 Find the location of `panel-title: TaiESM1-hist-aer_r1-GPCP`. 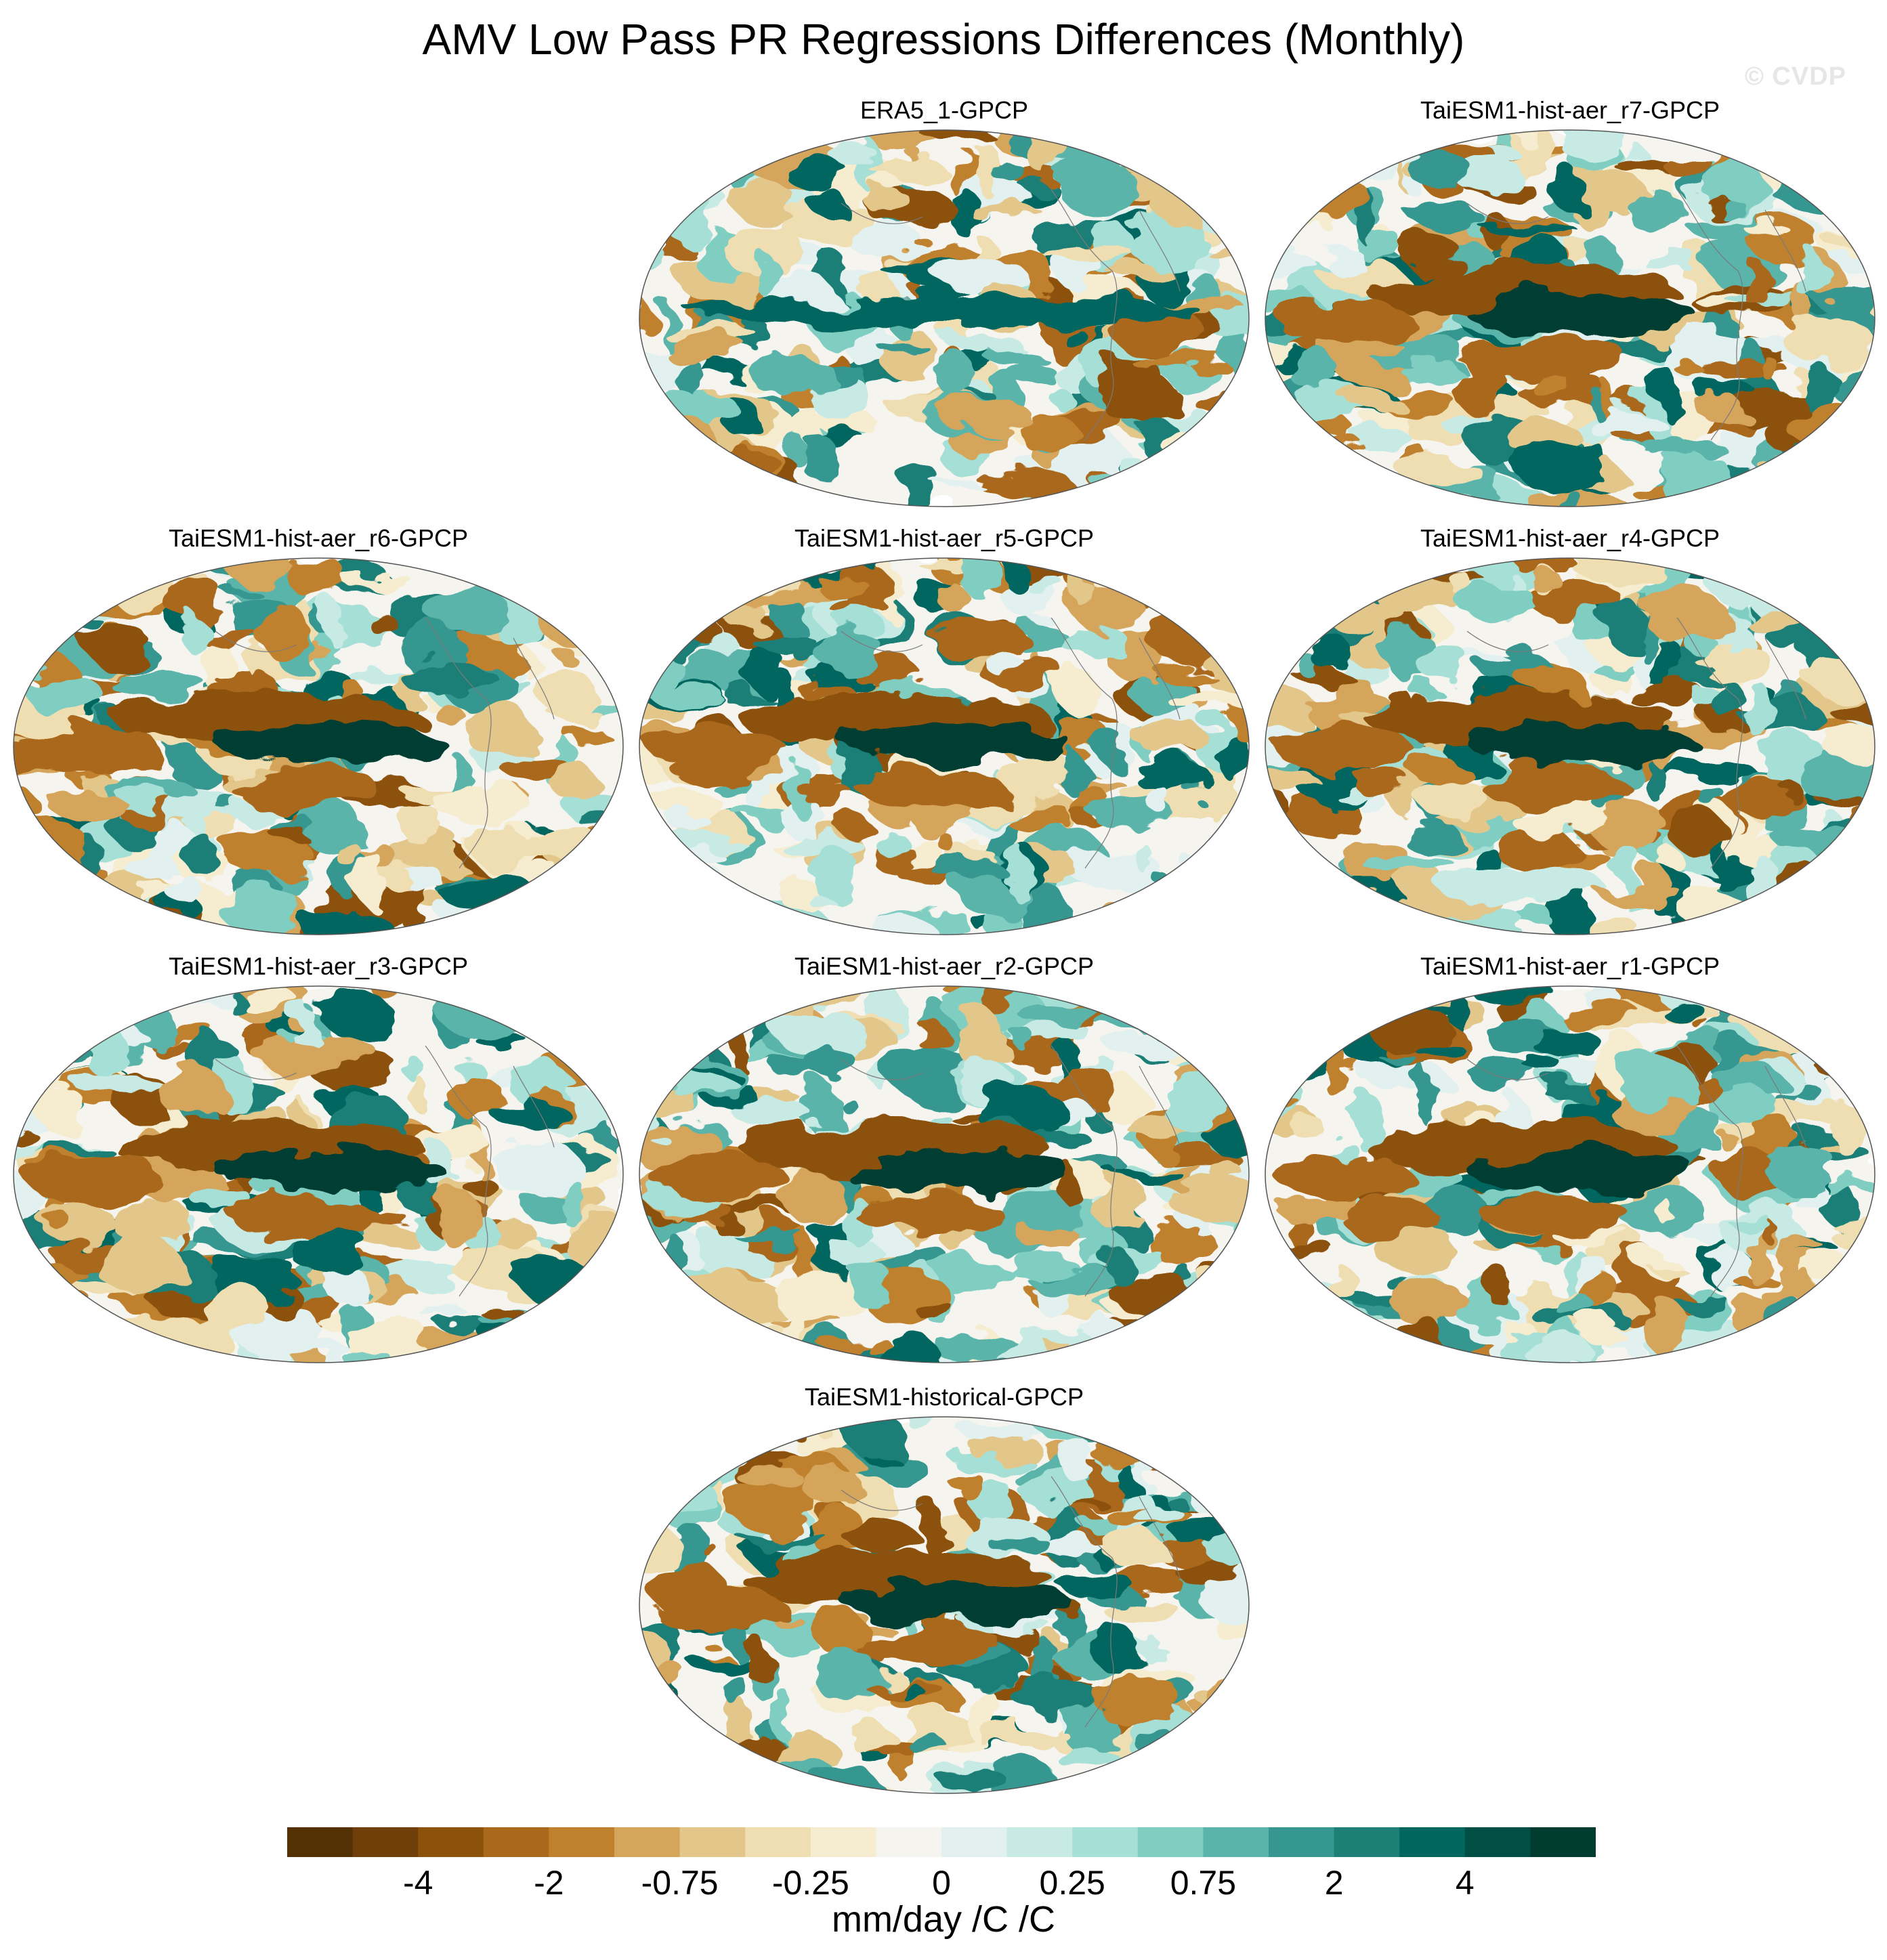

panel-title: TaiESM1-hist-aer_r1-GPCP is located at coordinates (1570, 966).